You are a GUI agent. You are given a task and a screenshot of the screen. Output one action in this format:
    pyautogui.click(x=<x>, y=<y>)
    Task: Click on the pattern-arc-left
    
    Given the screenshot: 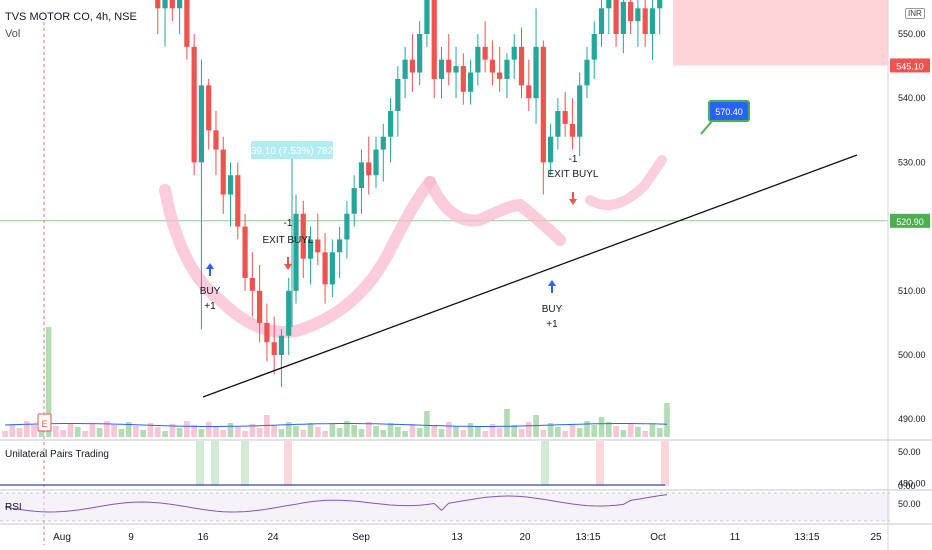 What is the action you would take?
    pyautogui.click(x=297, y=257)
    